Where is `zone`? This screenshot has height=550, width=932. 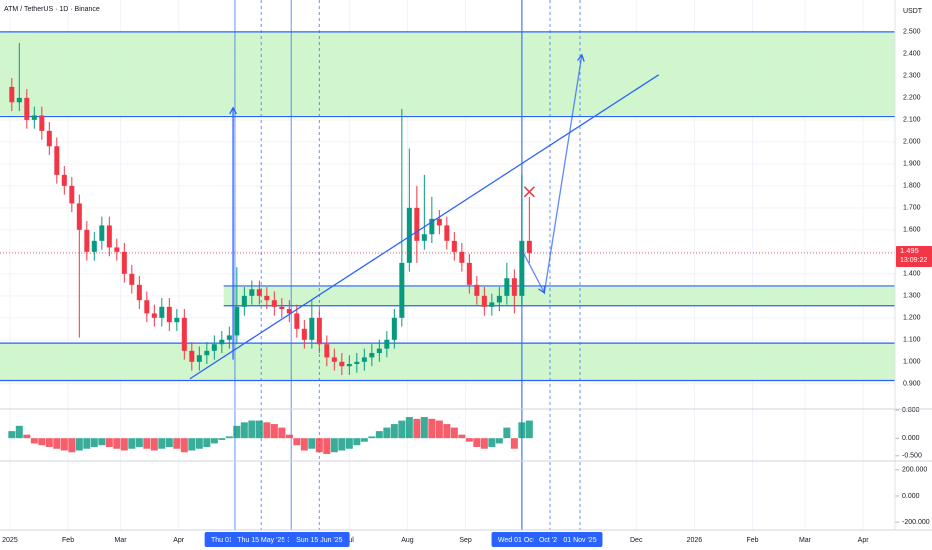 zone is located at coordinates (559, 295).